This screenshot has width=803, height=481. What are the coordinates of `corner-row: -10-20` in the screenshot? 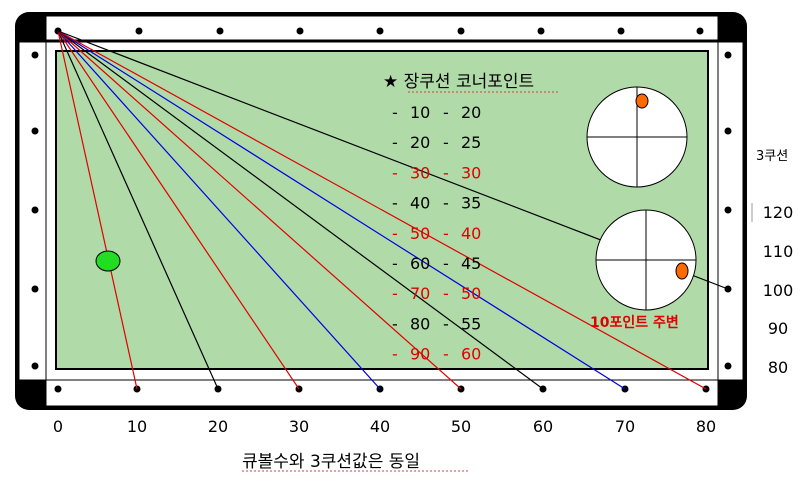 It's located at (436, 112).